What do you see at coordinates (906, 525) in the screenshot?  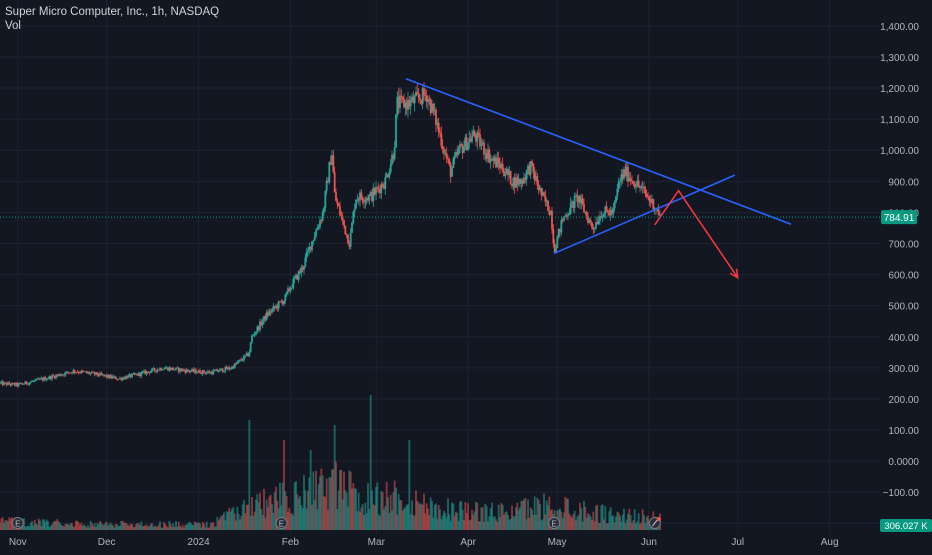 I see `volume-badge` at bounding box center [906, 525].